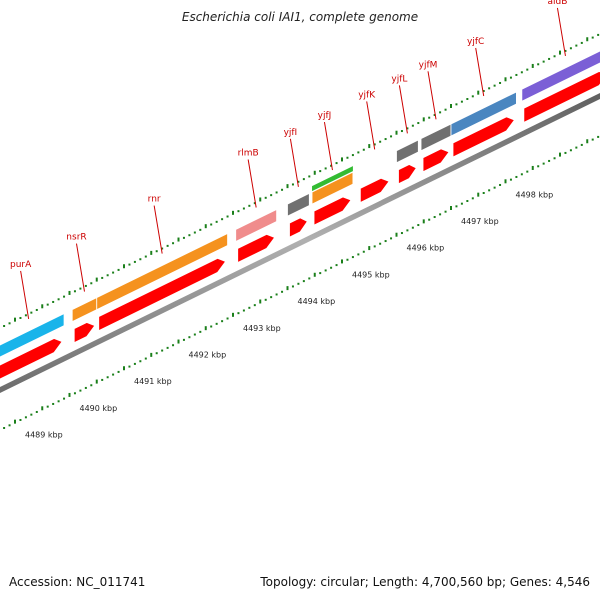 The image size is (600, 600). Describe the element at coordinates (475, 42) in the screenshot. I see `gene-label-yjfC: yjfC` at that location.